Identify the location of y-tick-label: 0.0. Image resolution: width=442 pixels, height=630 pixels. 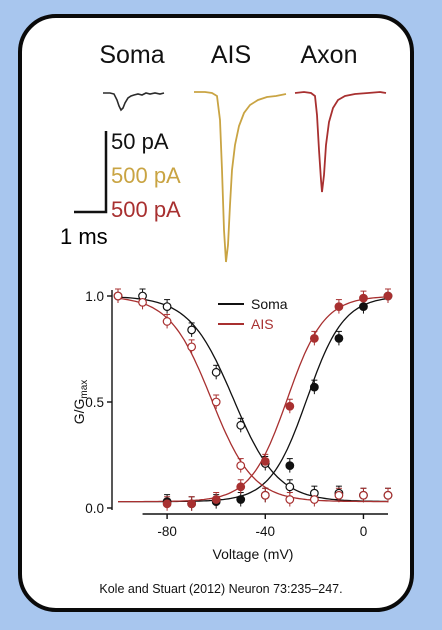
(94, 508).